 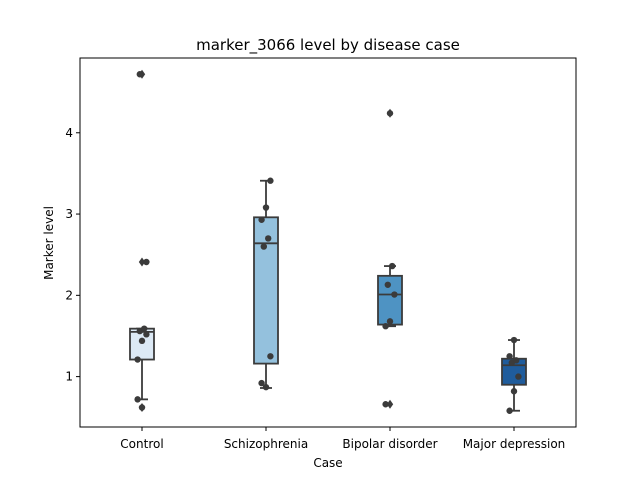 I want to click on x-tick-label: Control, so click(x=141, y=444).